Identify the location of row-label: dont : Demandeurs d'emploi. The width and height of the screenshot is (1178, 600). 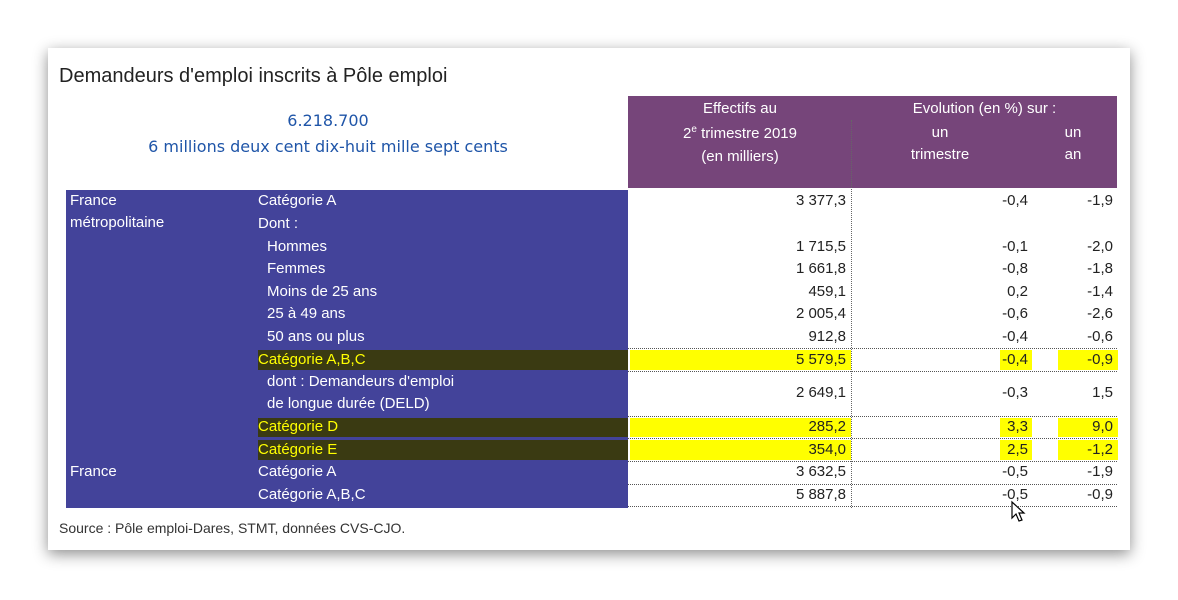
(361, 381).